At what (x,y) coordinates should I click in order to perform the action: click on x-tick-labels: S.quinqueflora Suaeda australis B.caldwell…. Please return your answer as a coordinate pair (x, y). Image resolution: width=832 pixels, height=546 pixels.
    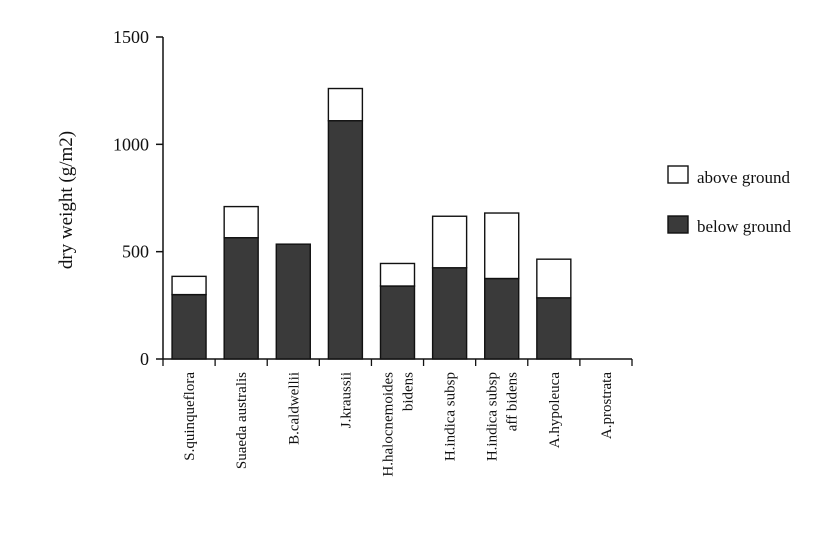
    Looking at the image, I should click on (398, 424).